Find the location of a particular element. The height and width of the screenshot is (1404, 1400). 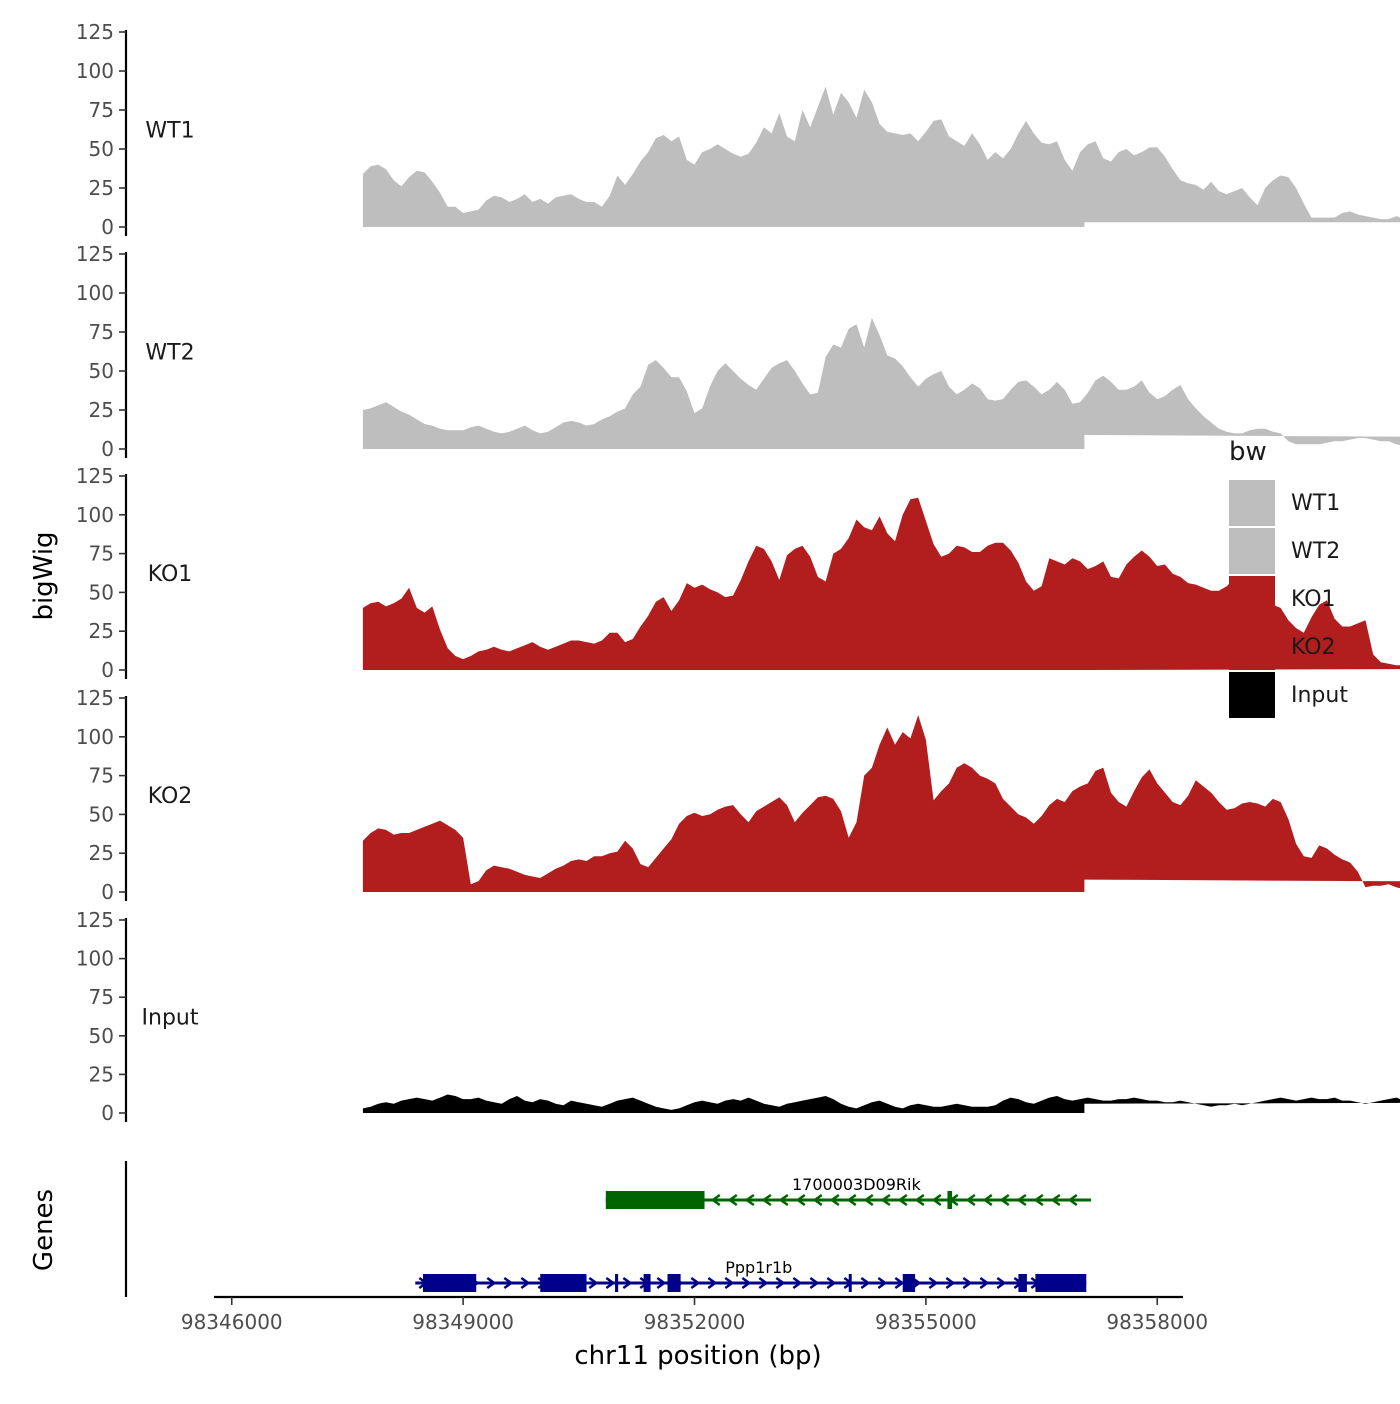

x-axis-title: chr11 position (bp) is located at coordinates (697, 1356).